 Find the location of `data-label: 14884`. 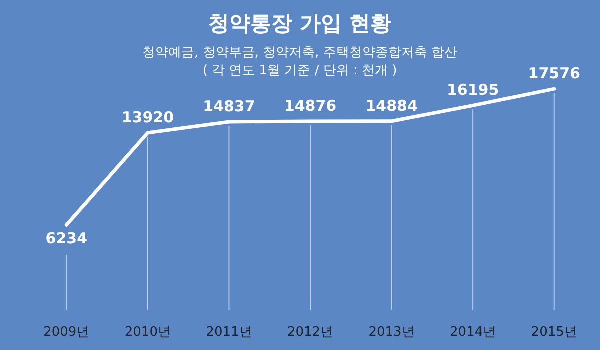

data-label: 14884 is located at coordinates (392, 105).